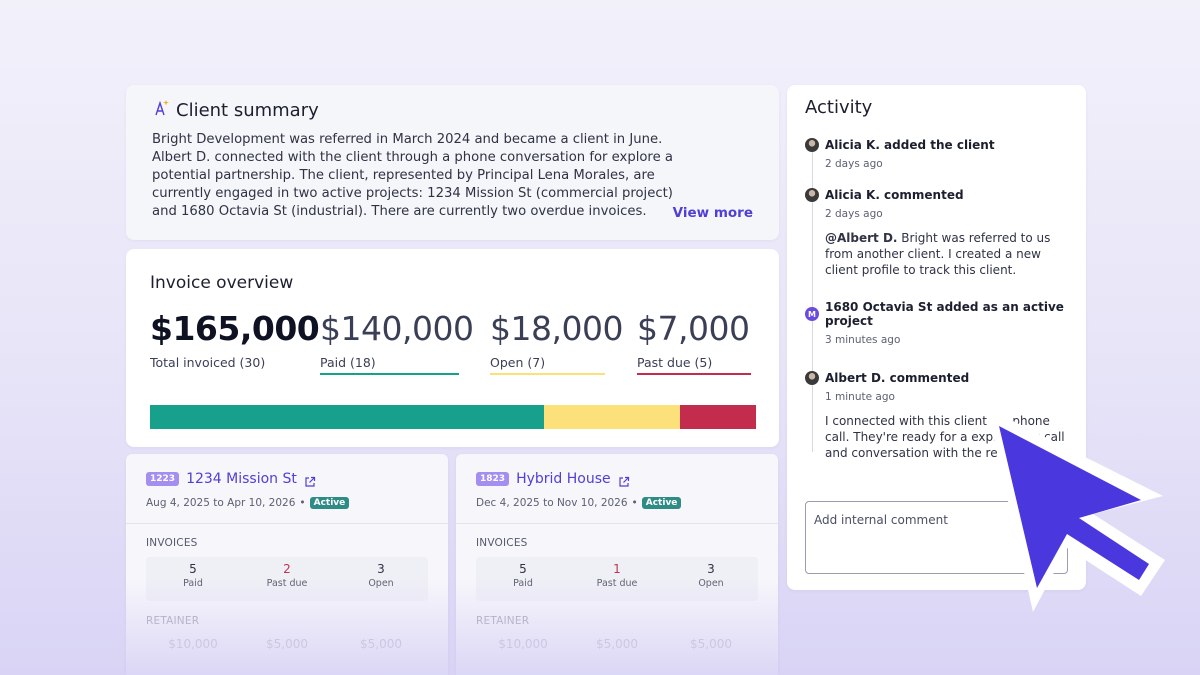 The image size is (1200, 675). I want to click on stat-paid: $140,000 Paid (18), so click(397, 342).